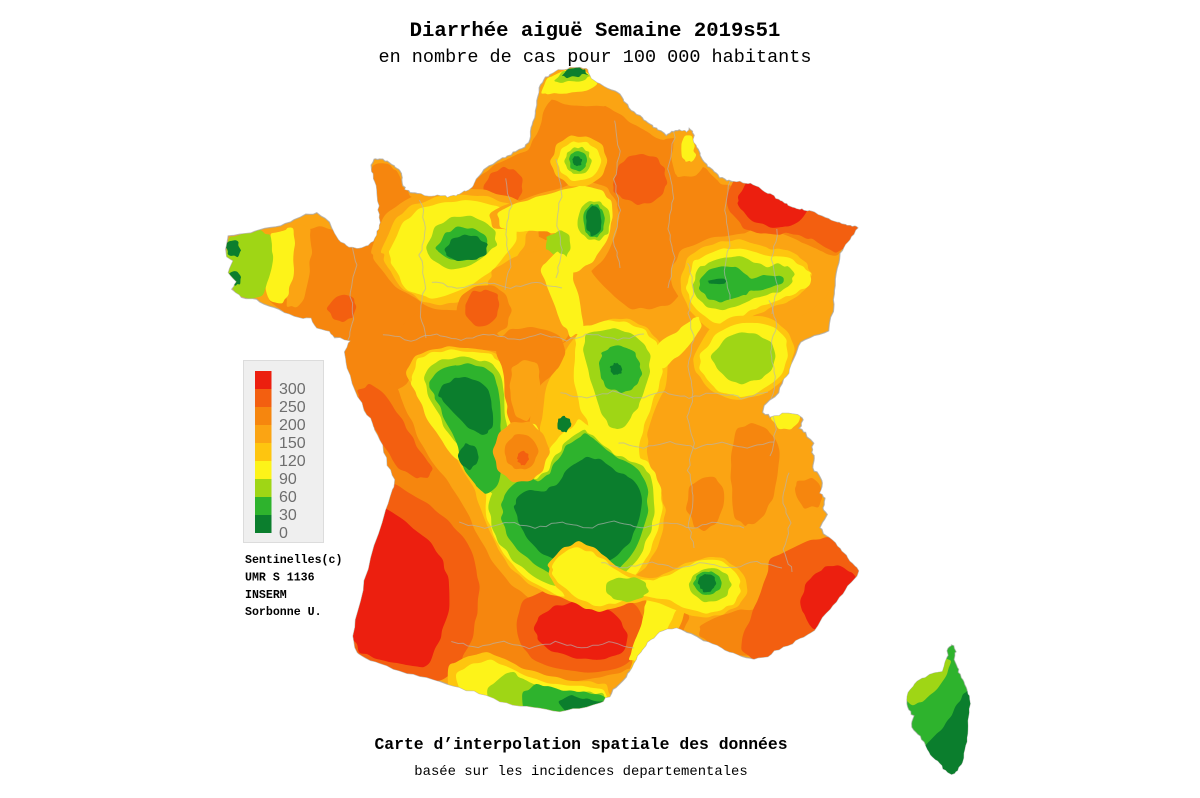 The height and width of the screenshot is (798, 1200). Describe the element at coordinates (293, 560) in the screenshot. I see `svg-text: Sentinelles(c)` at that location.